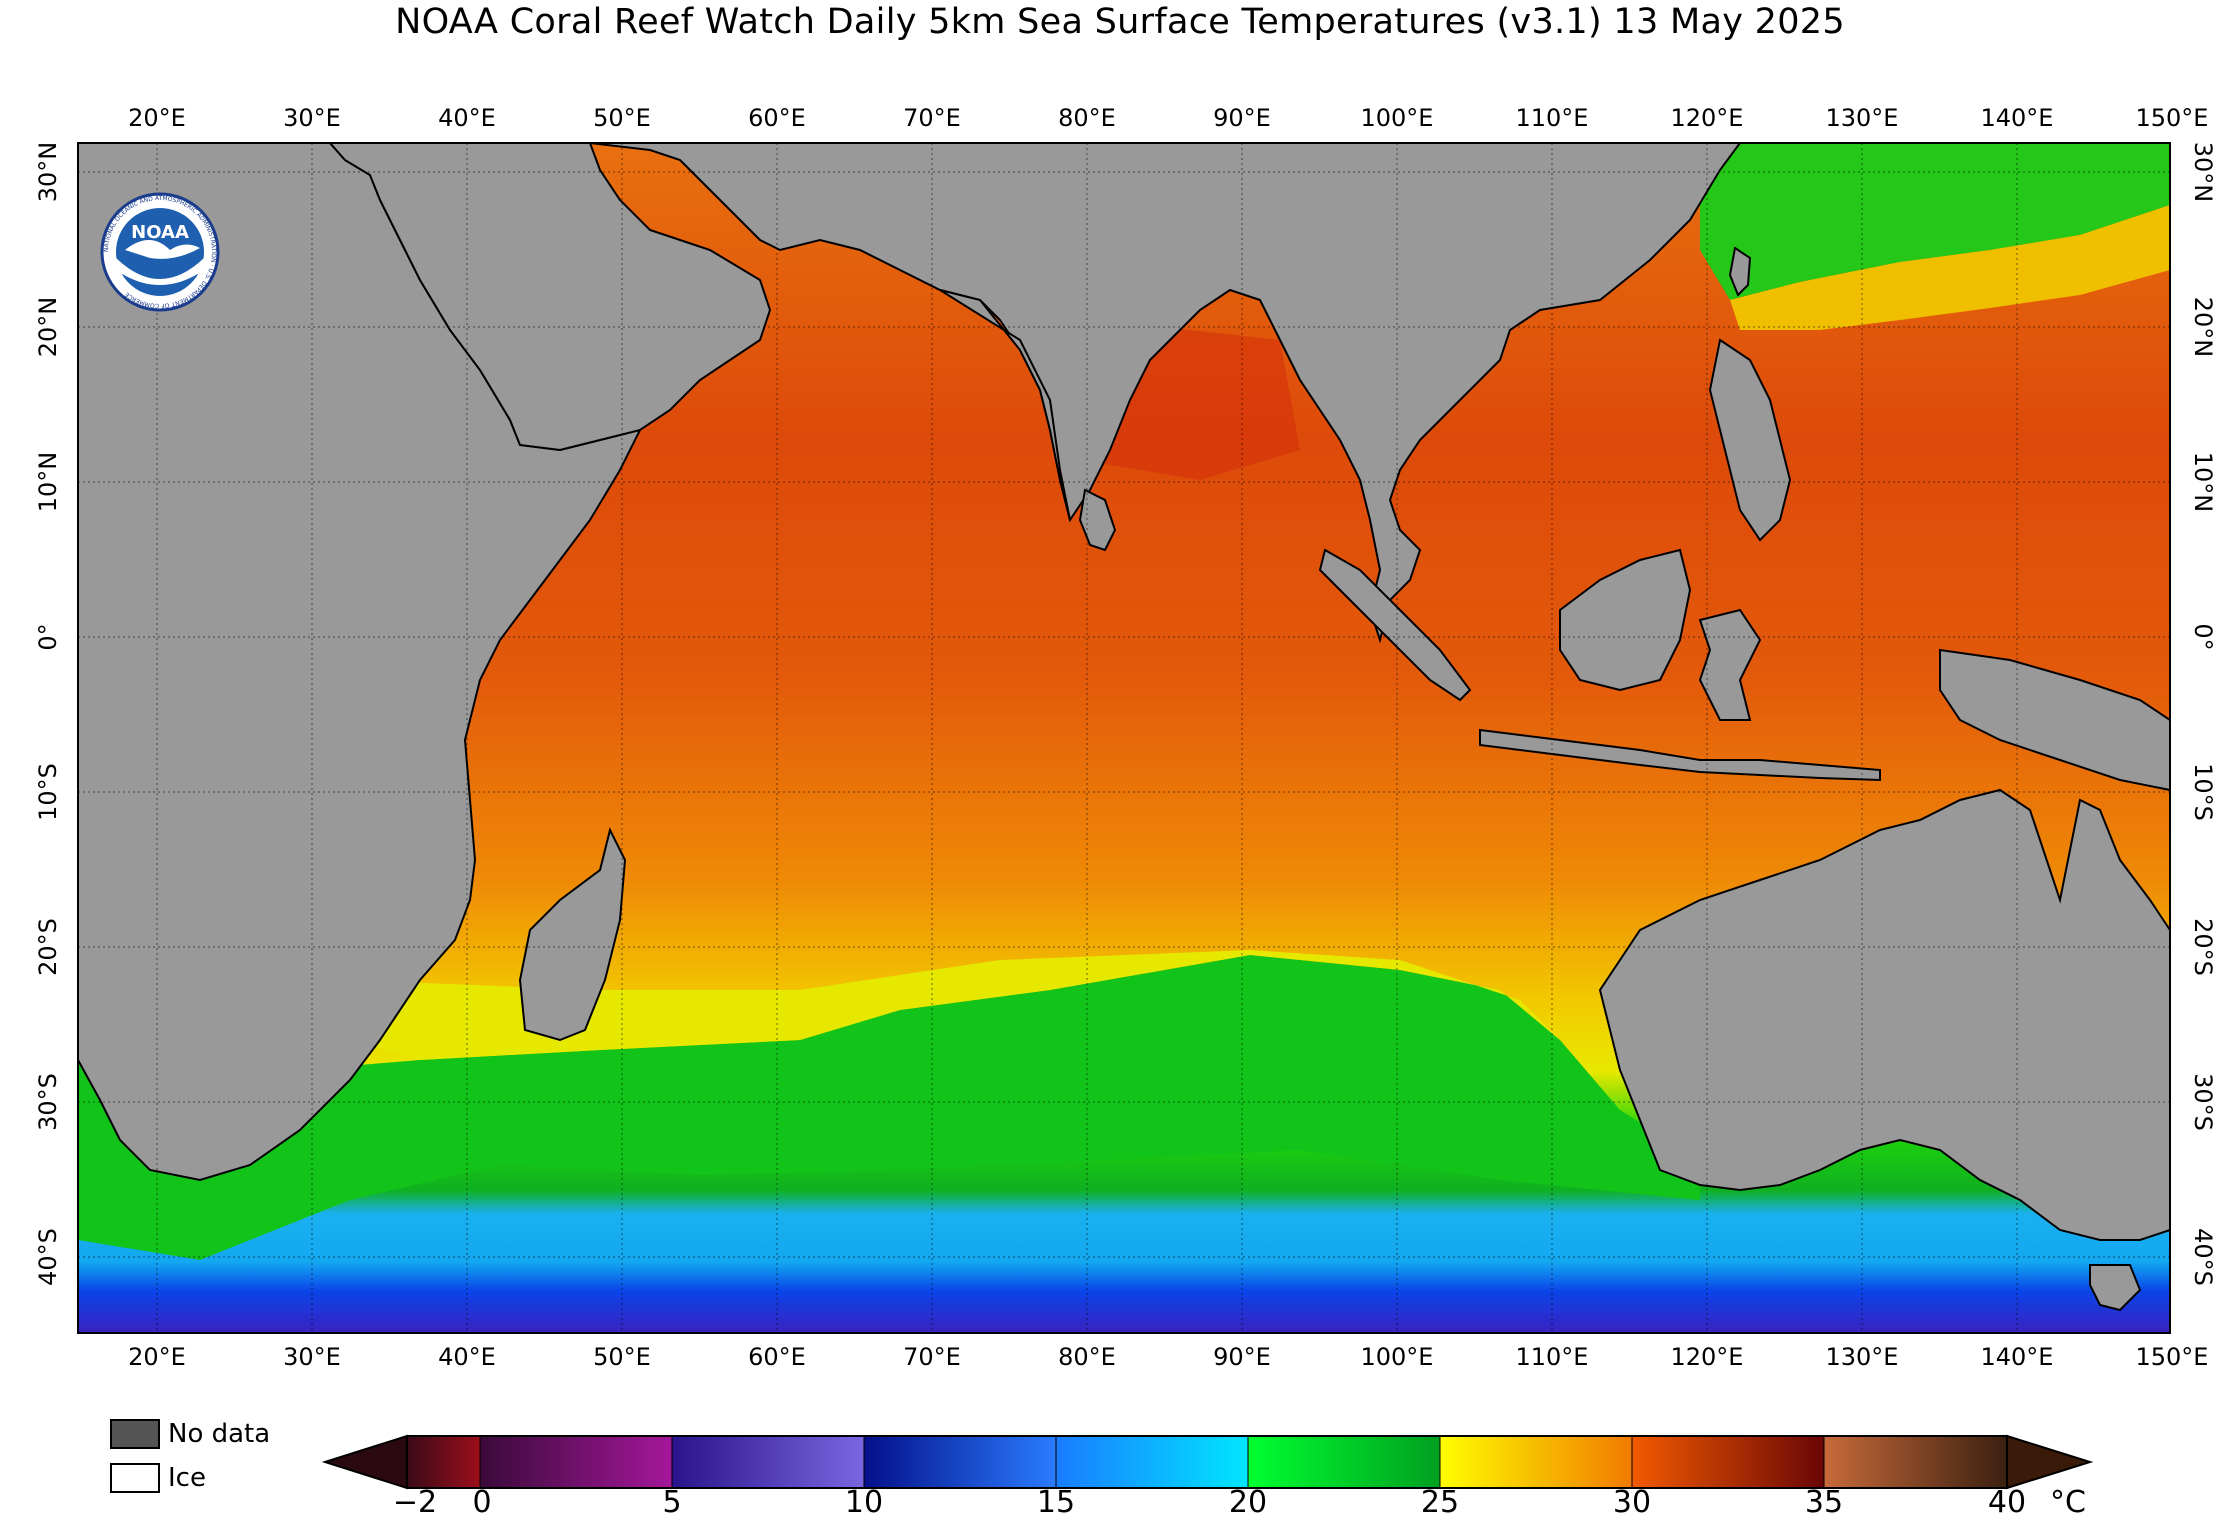 Image resolution: width=2240 pixels, height=1527 pixels. I want to click on colorbar-tick-label: 40, so click(2007, 1502).